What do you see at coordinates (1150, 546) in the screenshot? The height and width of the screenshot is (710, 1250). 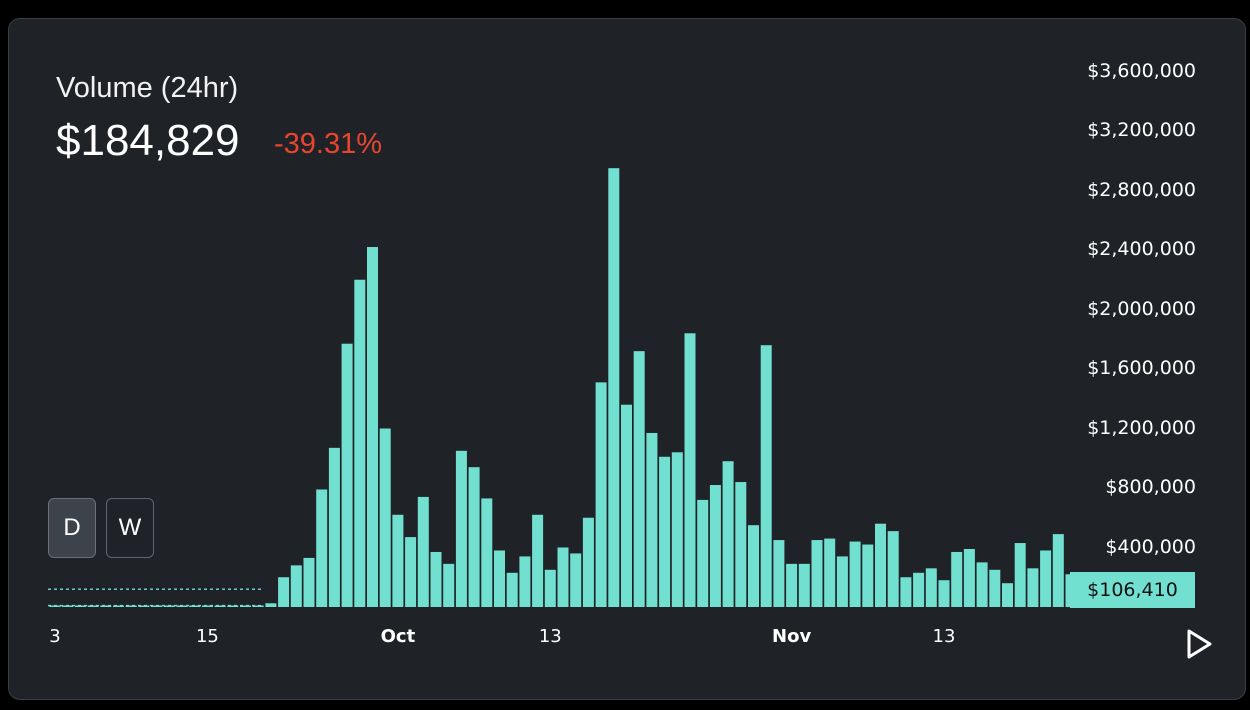 I see `y-tick-label: $400,000` at bounding box center [1150, 546].